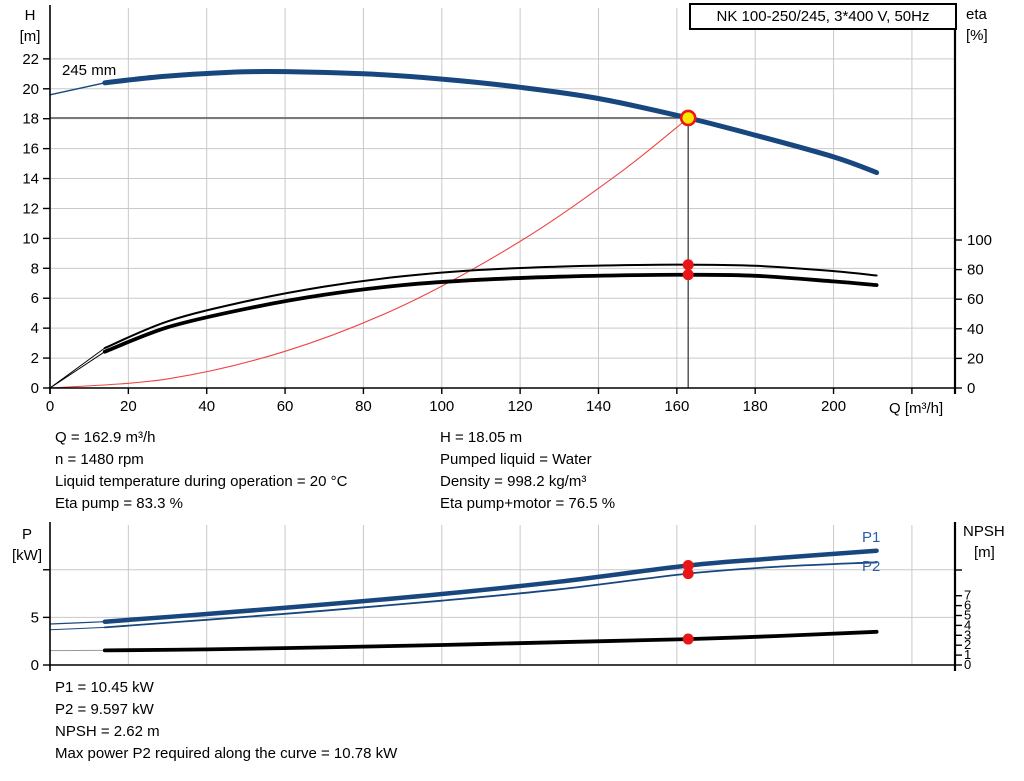 This screenshot has height=781, width=1024. What do you see at coordinates (30, 149) in the screenshot?
I see `tick-label: 16` at bounding box center [30, 149].